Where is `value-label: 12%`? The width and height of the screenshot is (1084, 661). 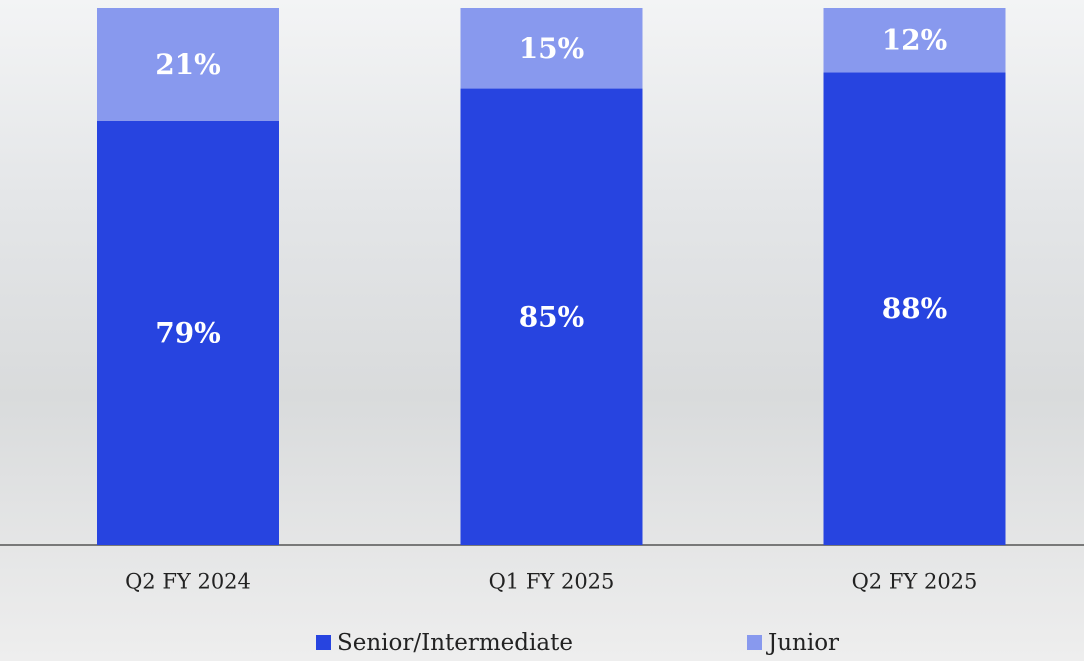 value-label: 12% is located at coordinates (915, 40).